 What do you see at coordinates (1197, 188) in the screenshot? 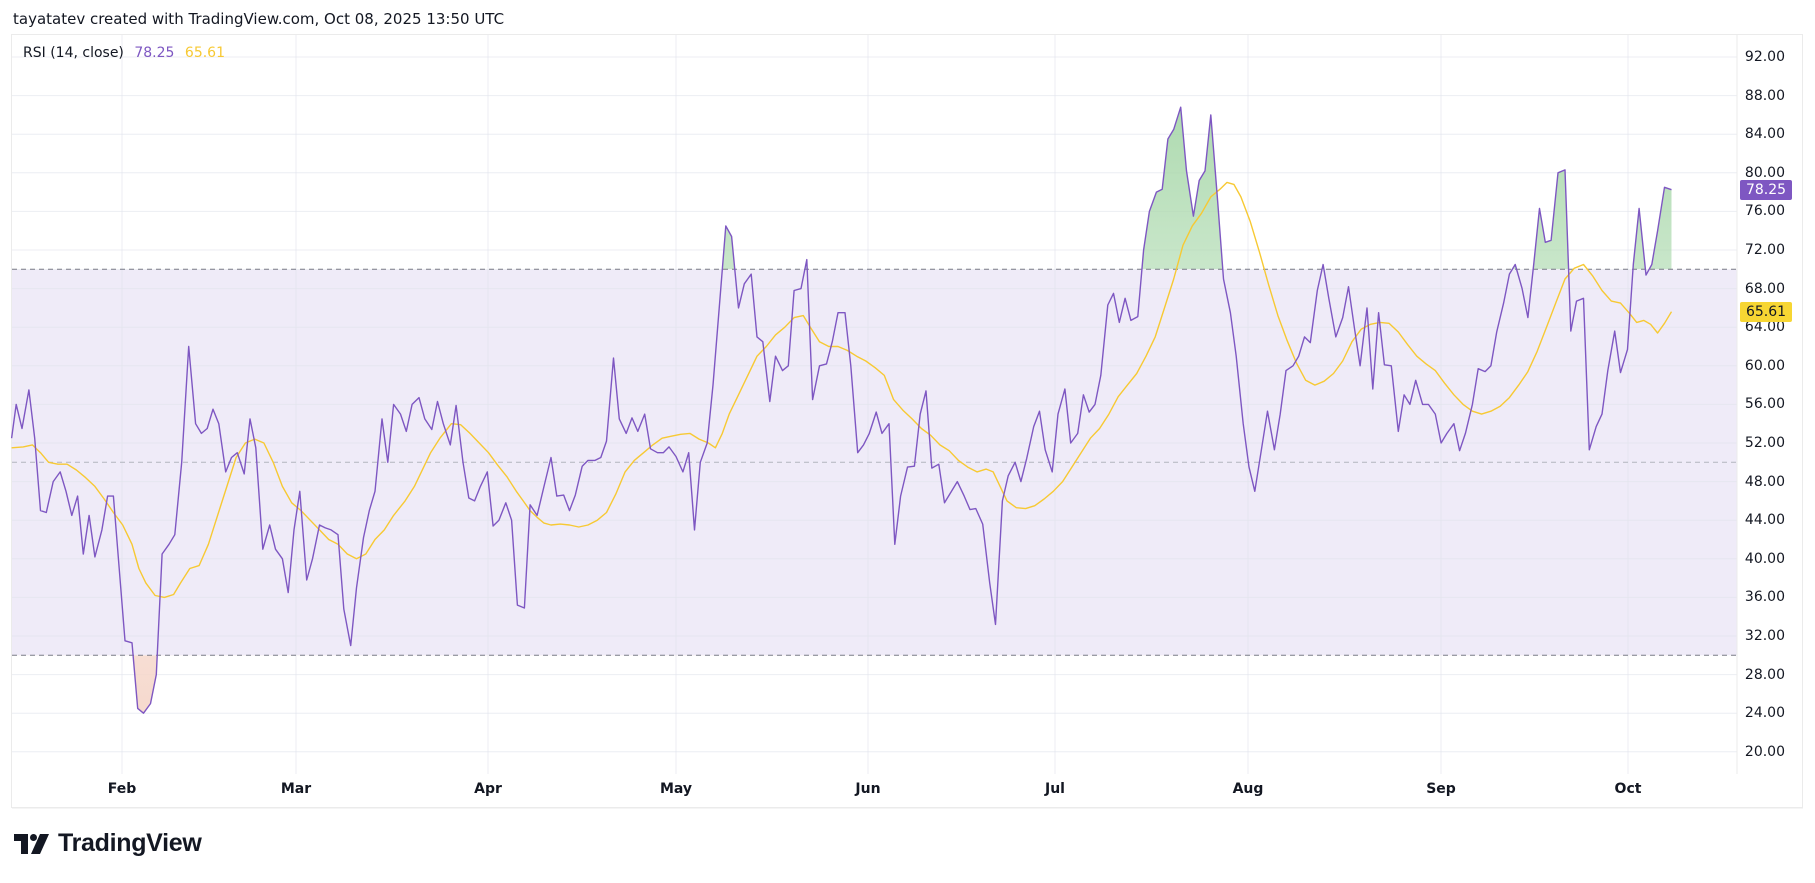
I see `overbought-fill` at bounding box center [1197, 188].